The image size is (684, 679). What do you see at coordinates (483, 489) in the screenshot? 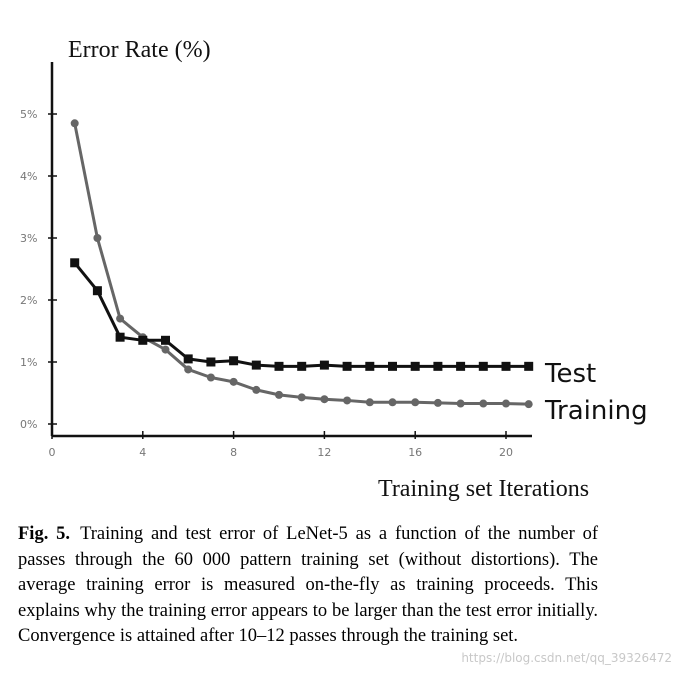
I see `x-axis-label: Training set Iterations` at bounding box center [483, 489].